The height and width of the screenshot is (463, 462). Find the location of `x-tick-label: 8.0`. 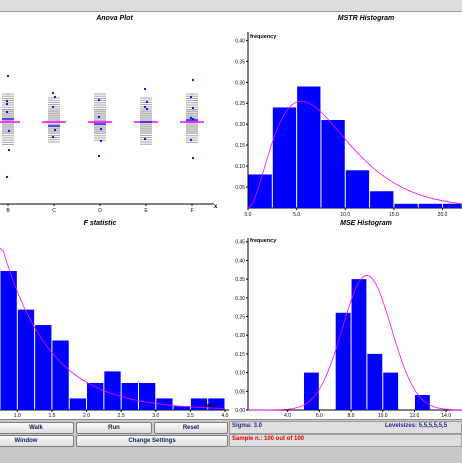

x-tick-label: 8.0 is located at coordinates (351, 416).